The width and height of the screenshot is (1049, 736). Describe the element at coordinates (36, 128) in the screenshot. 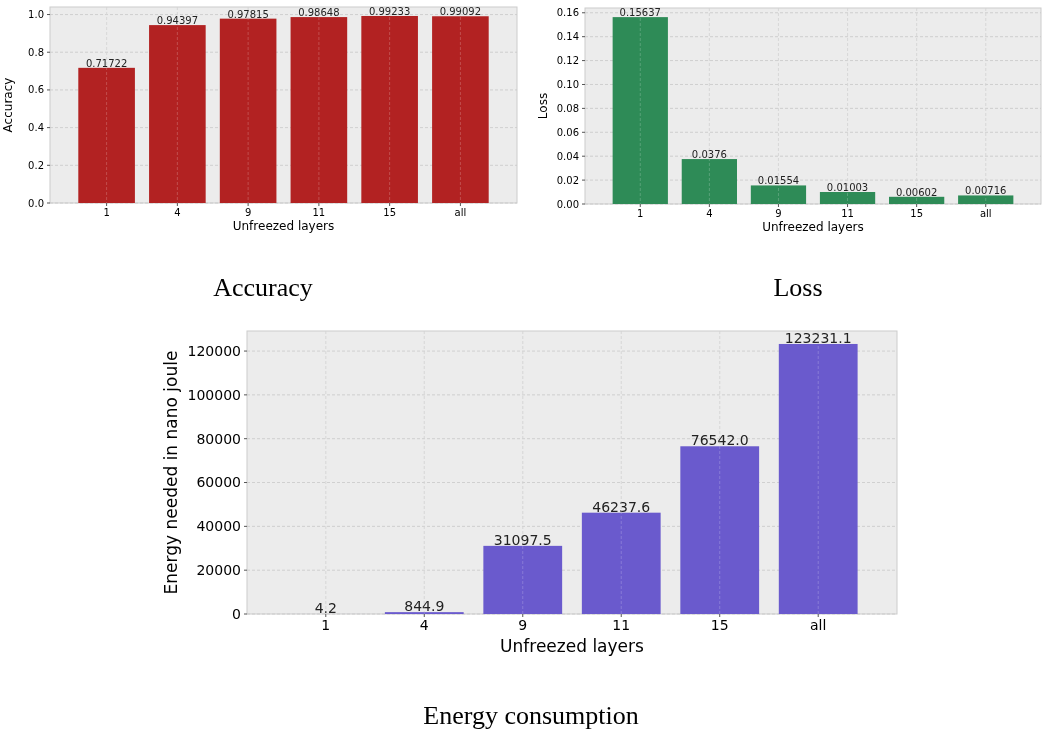

I see `y-tick-label: 0.4` at that location.